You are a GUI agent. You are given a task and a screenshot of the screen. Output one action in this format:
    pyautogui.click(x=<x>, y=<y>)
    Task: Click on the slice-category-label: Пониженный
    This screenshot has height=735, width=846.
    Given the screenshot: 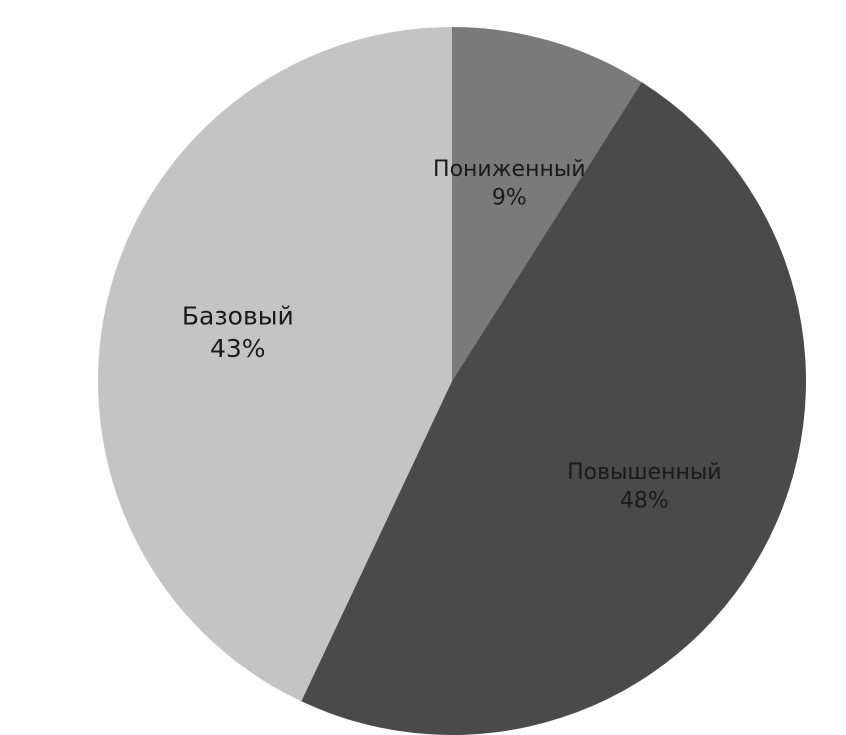 What is the action you would take?
    pyautogui.click(x=509, y=169)
    